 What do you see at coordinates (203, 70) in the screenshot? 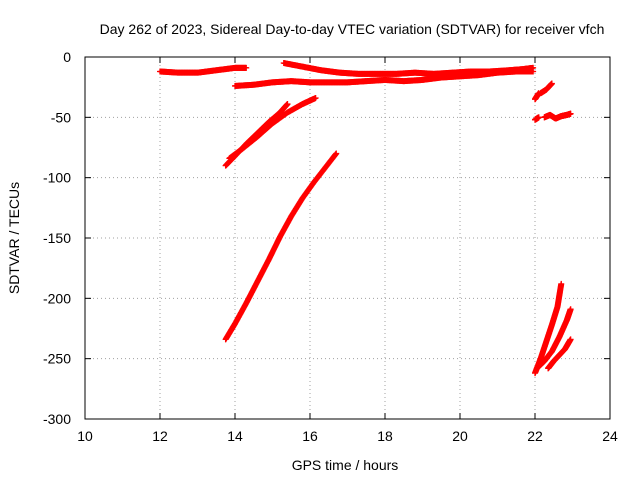
I see `series-arc-top-left` at bounding box center [203, 70].